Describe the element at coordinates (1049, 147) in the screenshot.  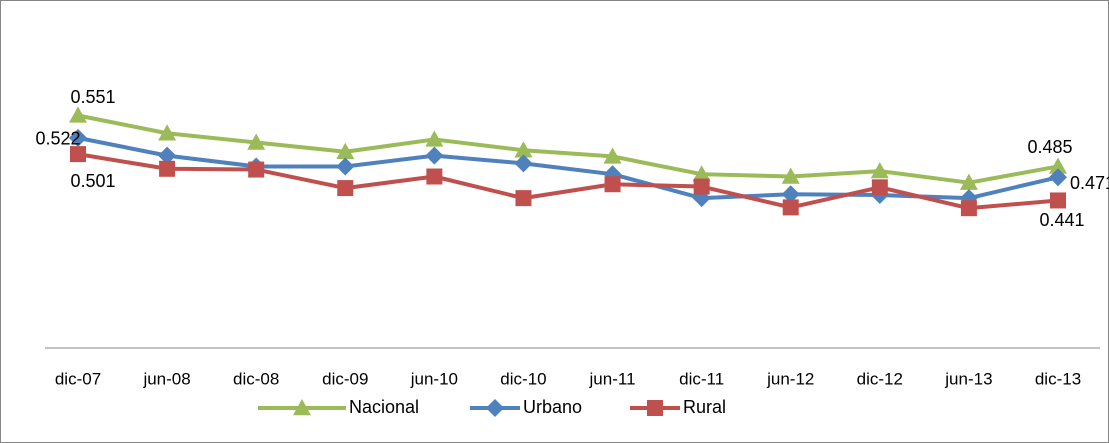
I see `data-label: 0.485` at that location.